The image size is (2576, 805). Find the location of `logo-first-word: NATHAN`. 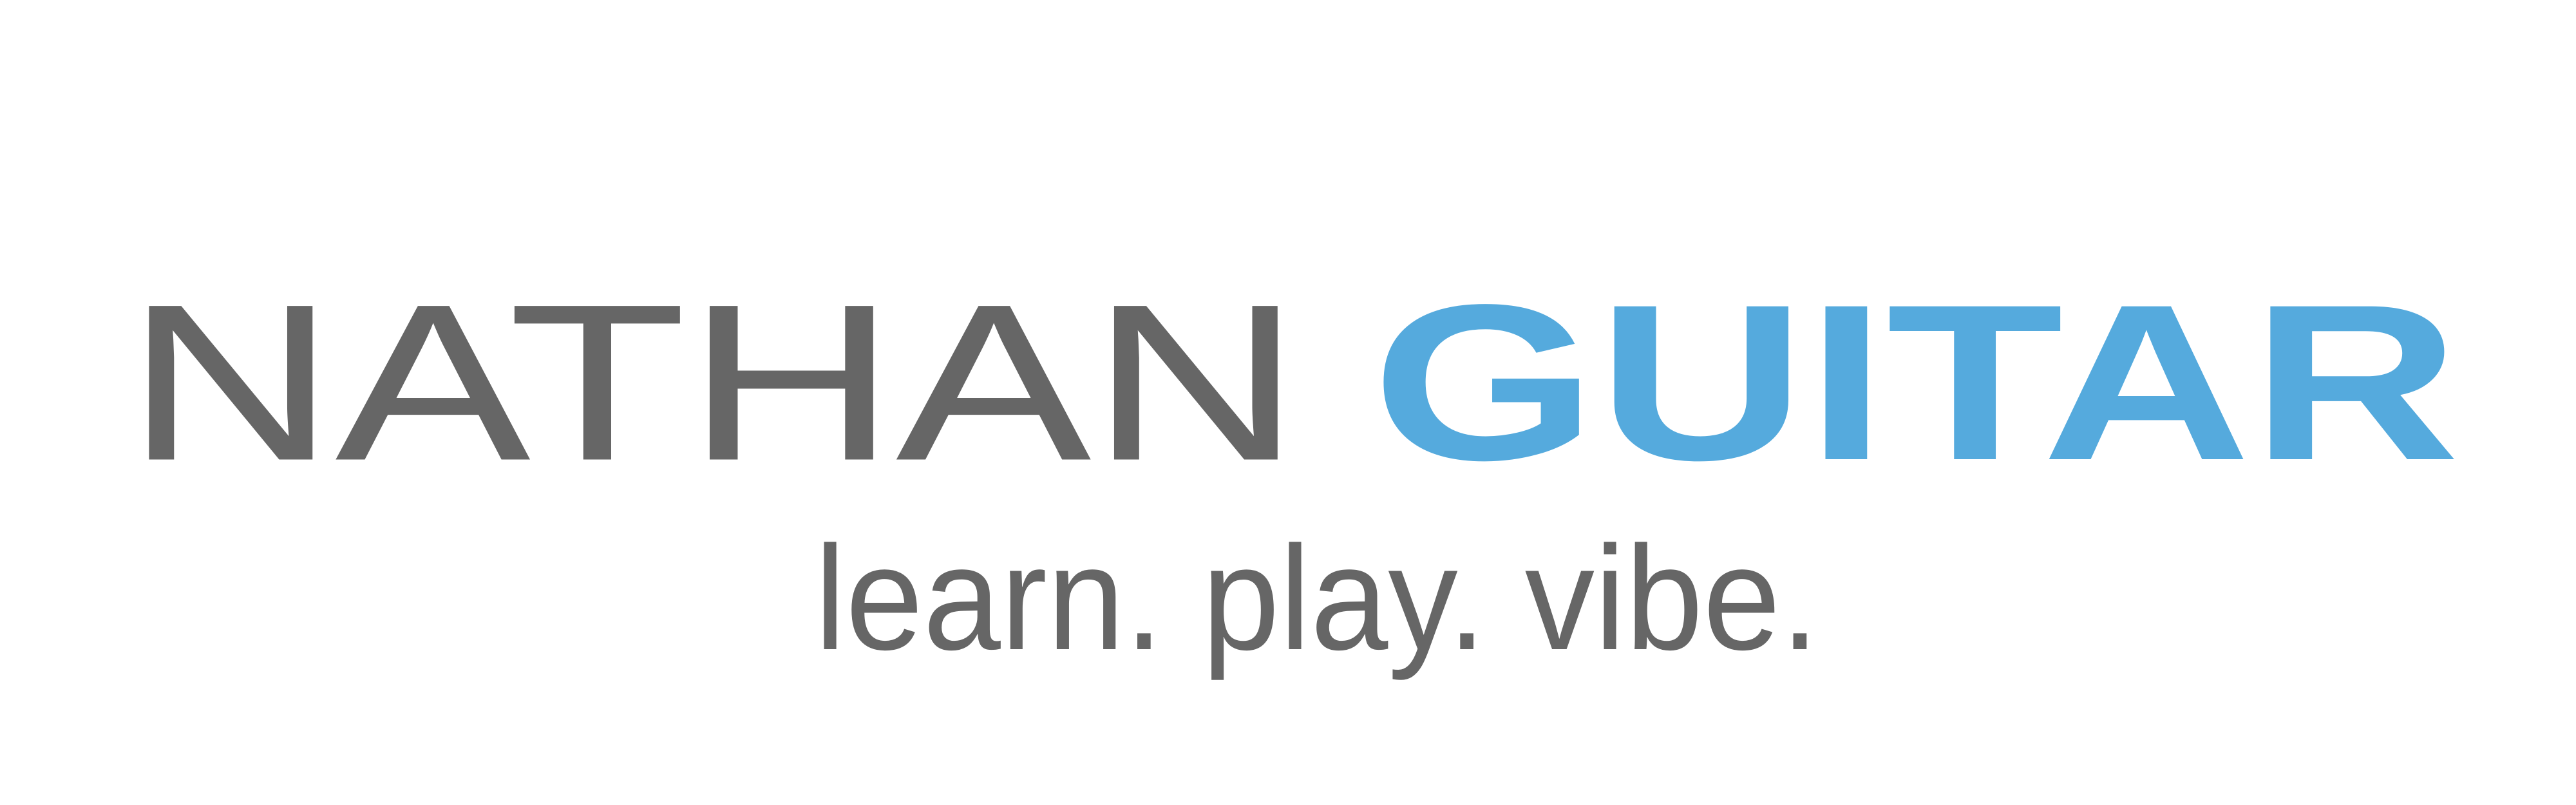

logo-first-word: NATHAN is located at coordinates (714, 383).